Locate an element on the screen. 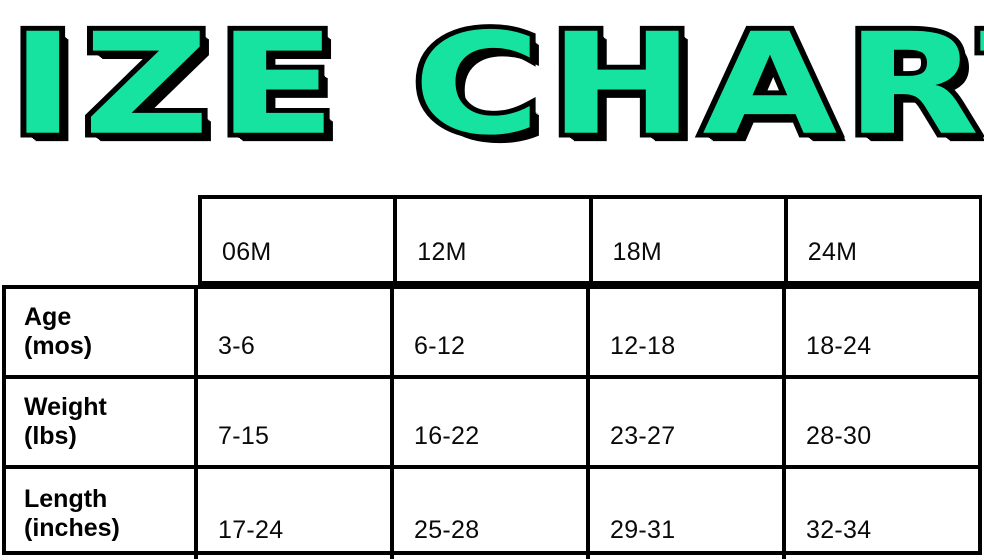  row-label-length: Length (inches) is located at coordinates (102, 514).